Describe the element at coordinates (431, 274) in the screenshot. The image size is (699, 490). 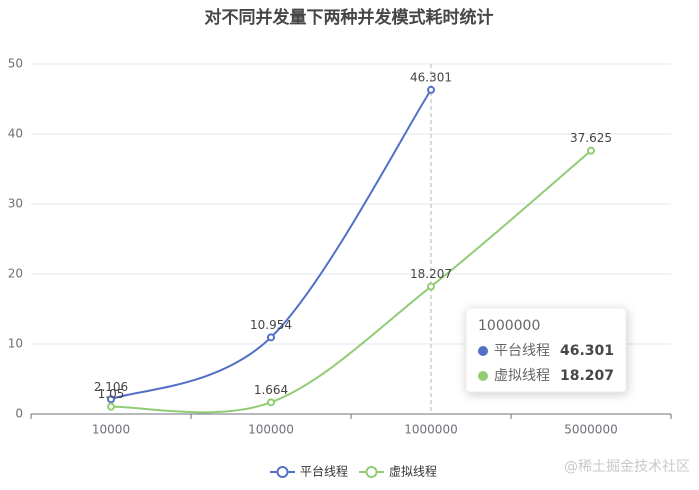
I see `data-label: 18.207` at that location.